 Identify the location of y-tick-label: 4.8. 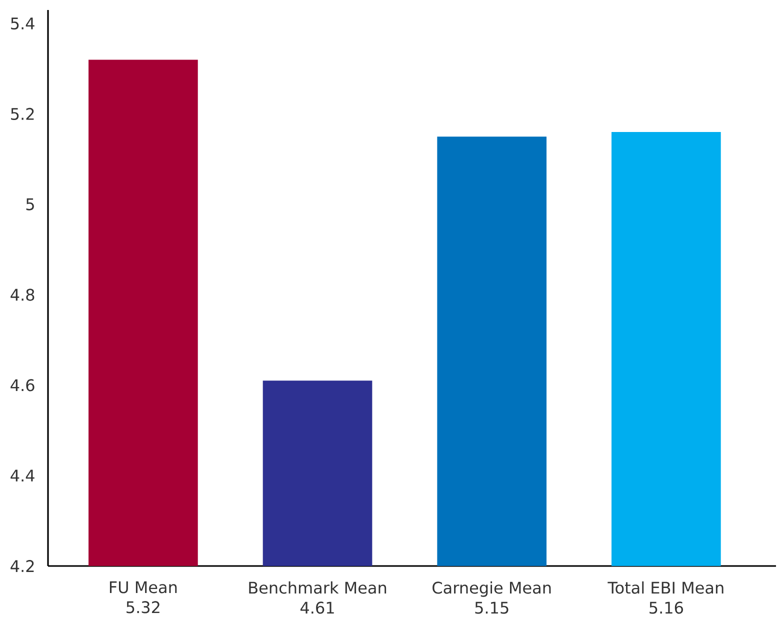
(22, 294).